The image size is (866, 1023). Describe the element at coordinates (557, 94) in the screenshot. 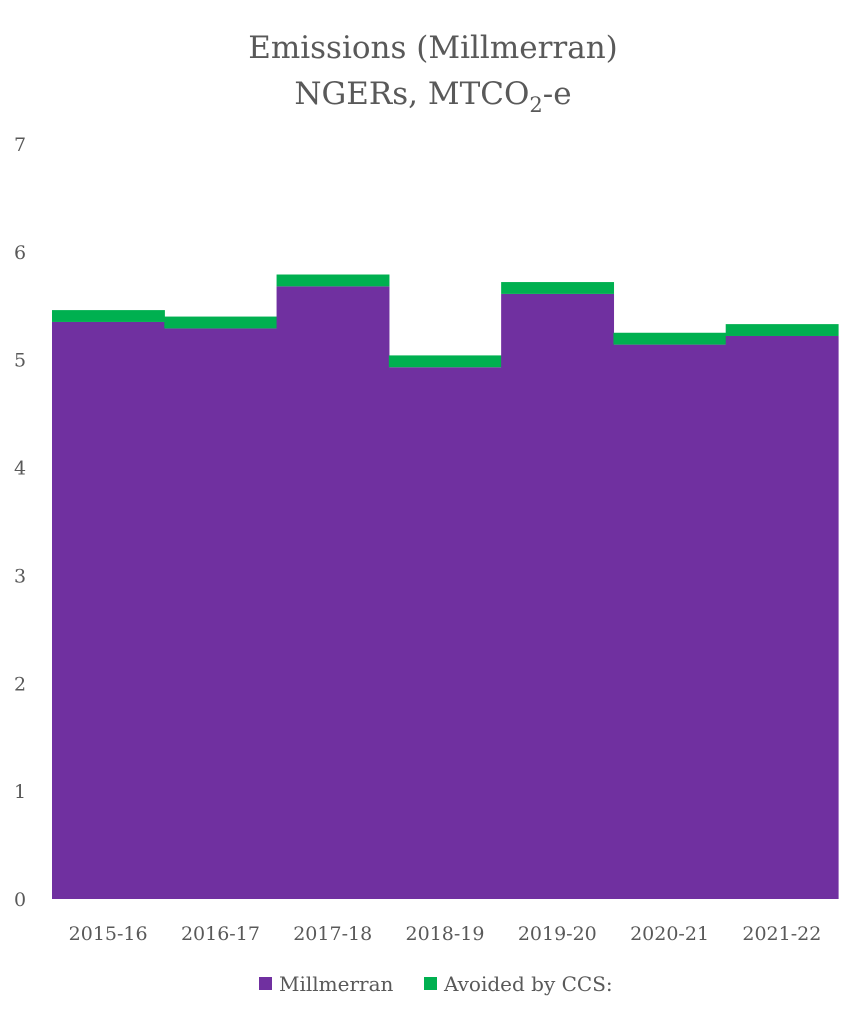

I see `chart-title-line-2-suffix: -e` at that location.